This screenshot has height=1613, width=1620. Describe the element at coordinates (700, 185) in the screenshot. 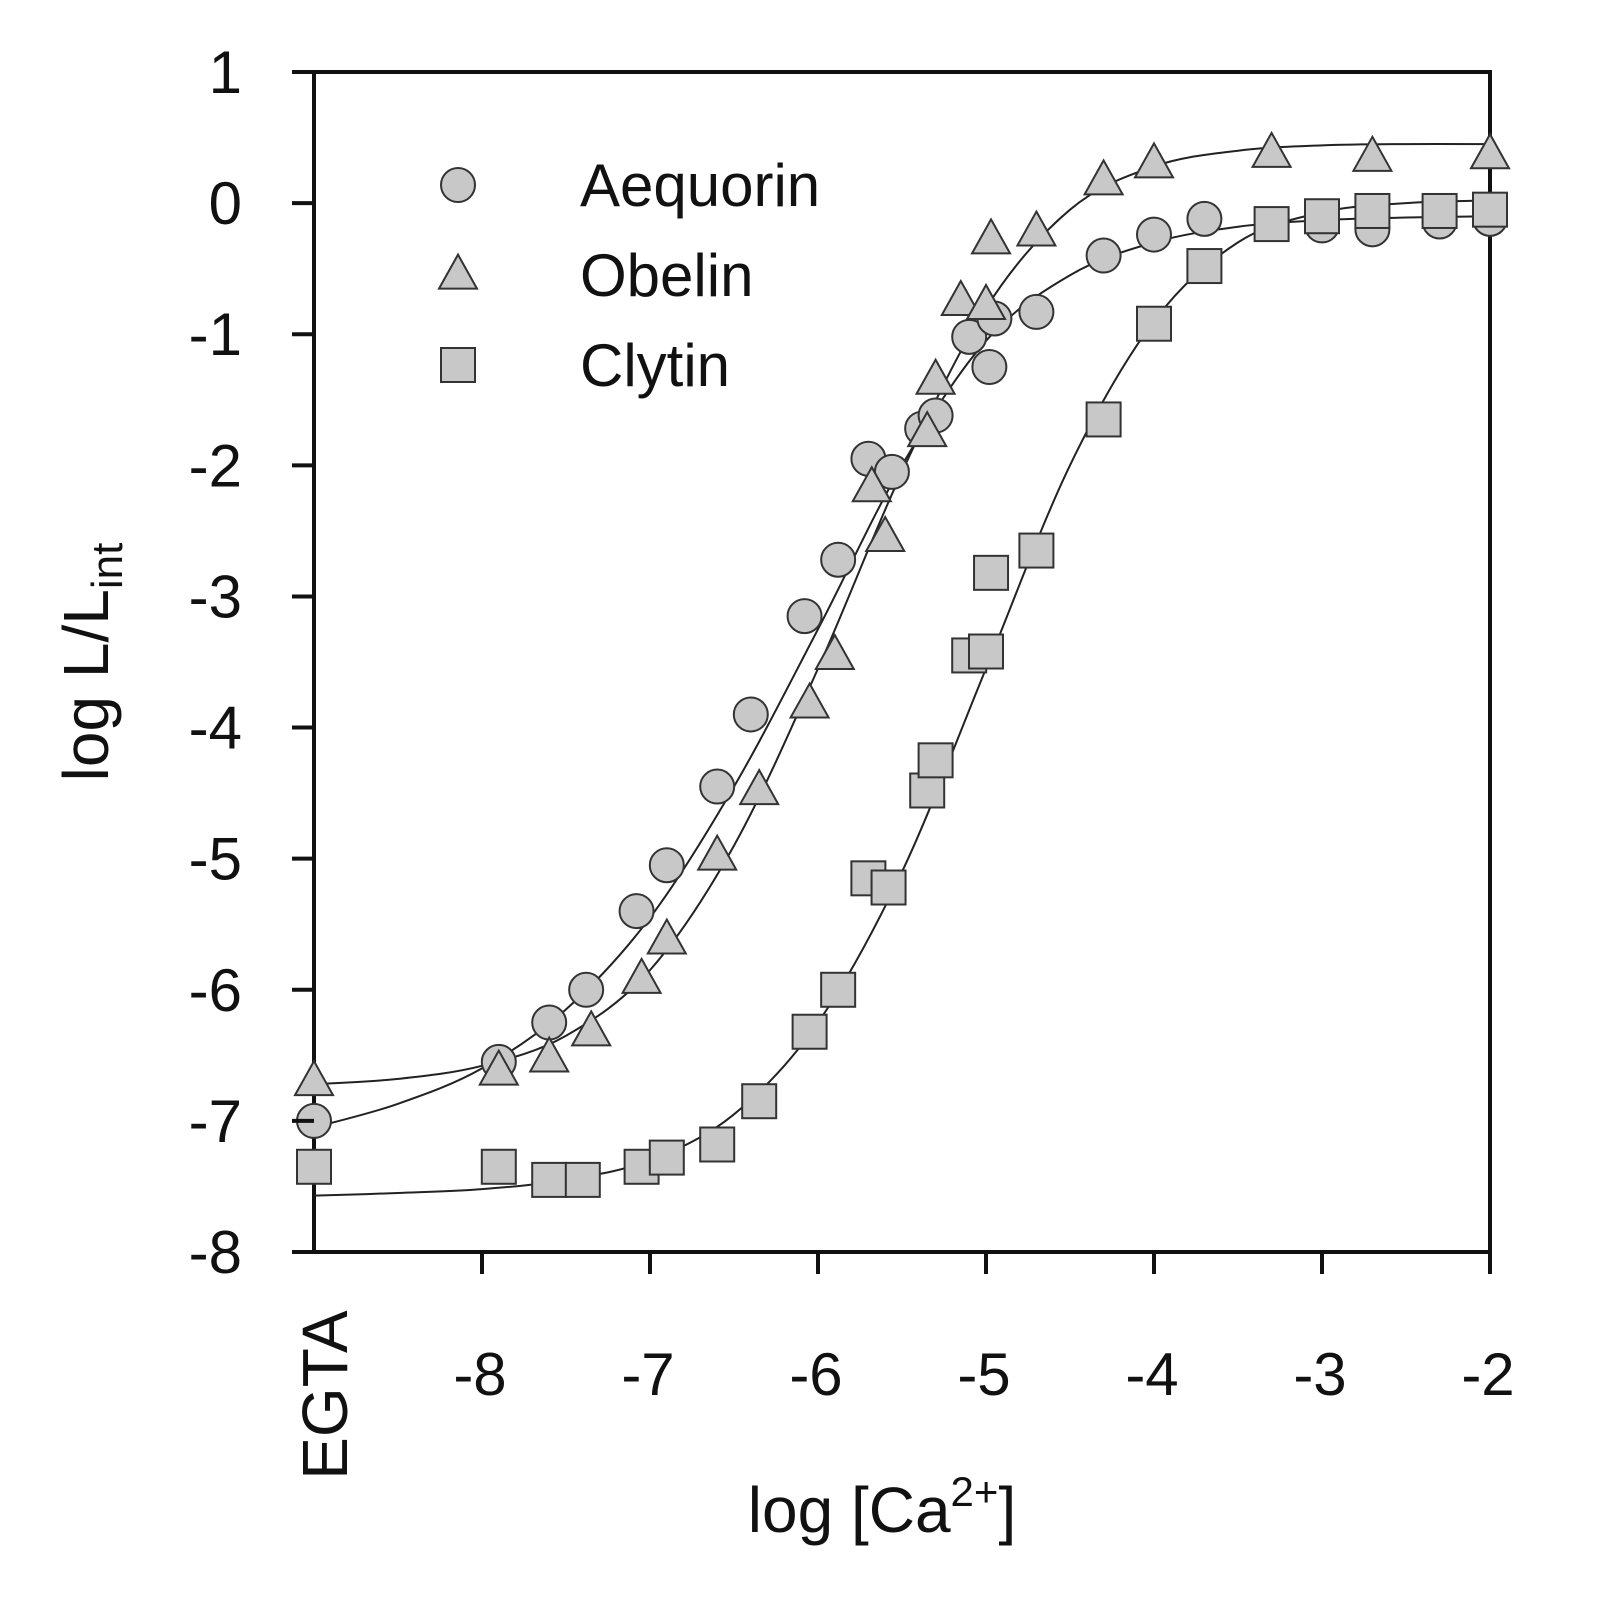

I see `legend-label-aequorin: Aequorin` at that location.